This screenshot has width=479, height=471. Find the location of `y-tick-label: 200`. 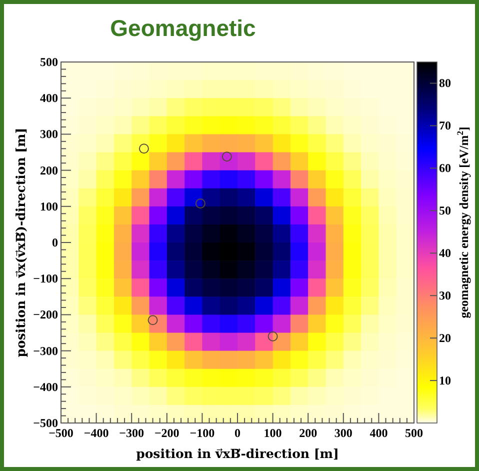

y-tick-label: 200 is located at coordinates (49, 170).